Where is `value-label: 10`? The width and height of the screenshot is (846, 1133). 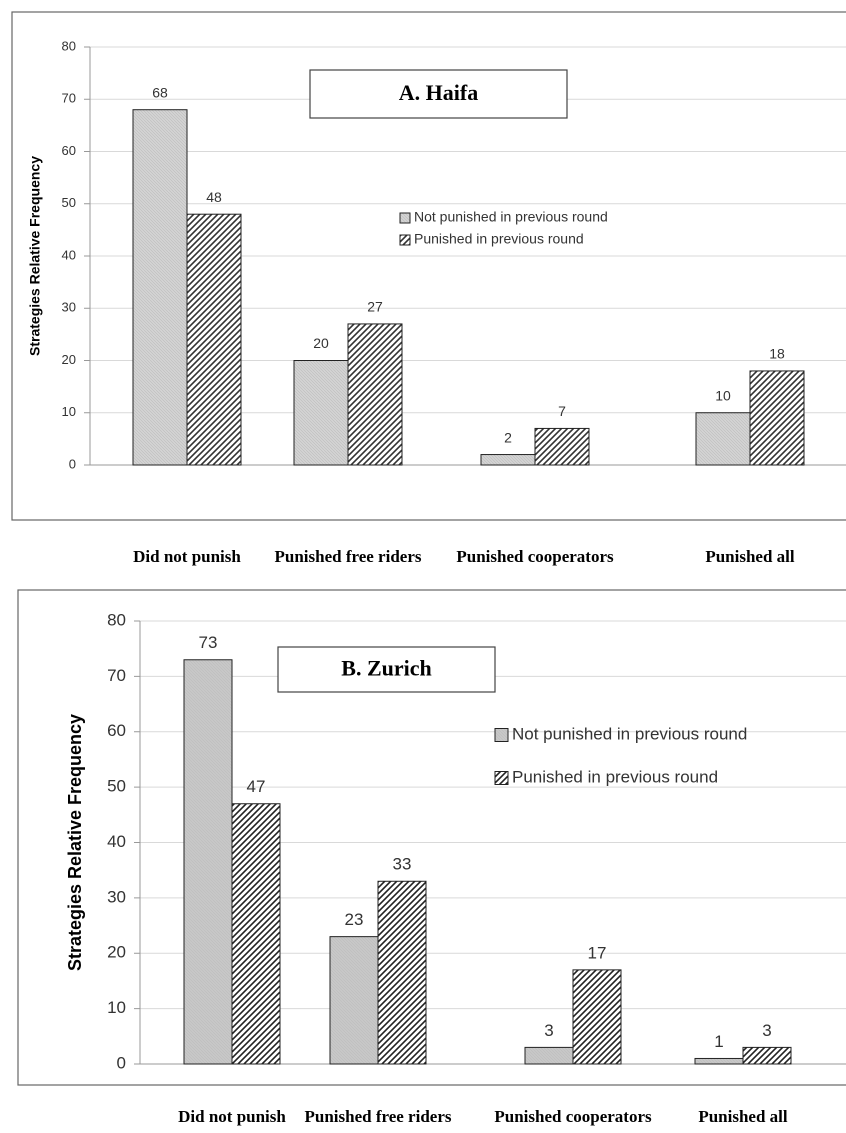 value-label: 10 is located at coordinates (723, 395).